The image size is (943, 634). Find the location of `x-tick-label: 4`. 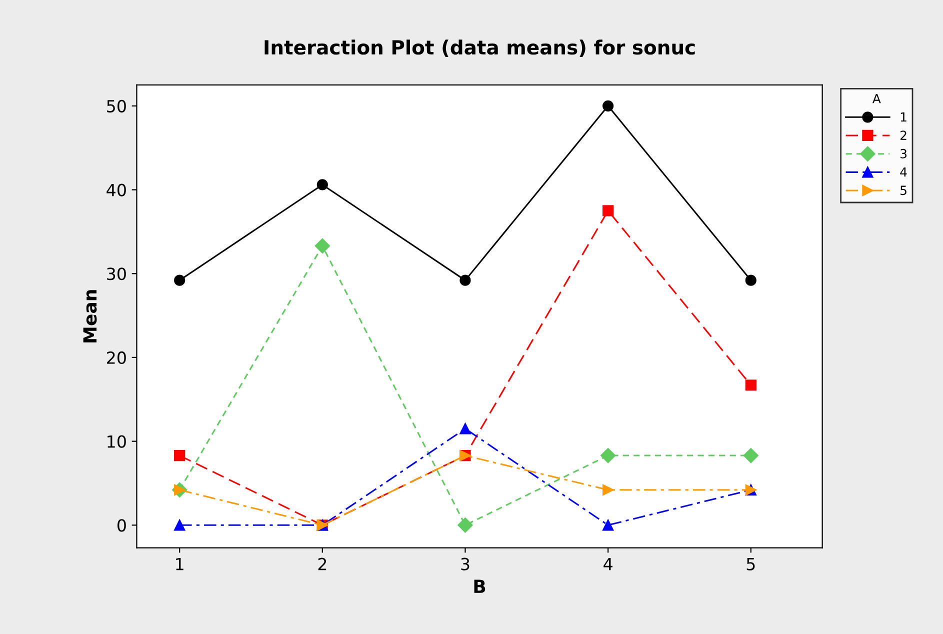

x-tick-label: 4 is located at coordinates (608, 564).